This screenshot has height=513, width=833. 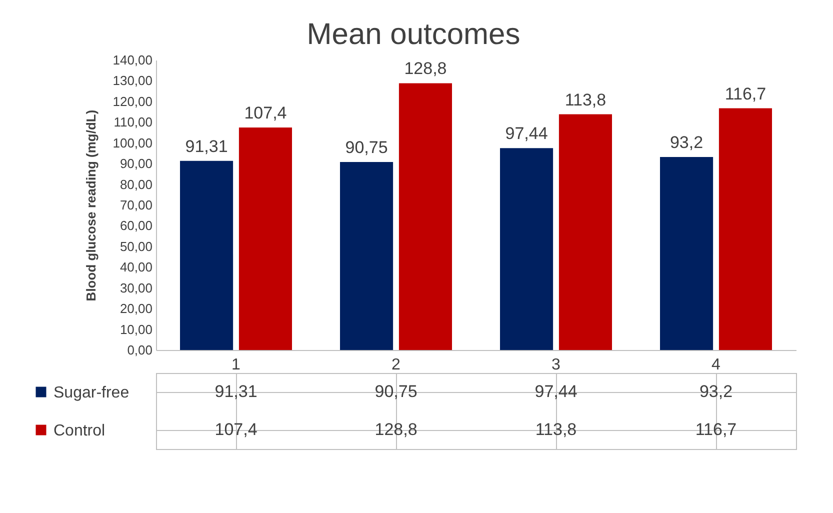 What do you see at coordinates (236, 365) in the screenshot?
I see `x-tick-label: 1` at bounding box center [236, 365].